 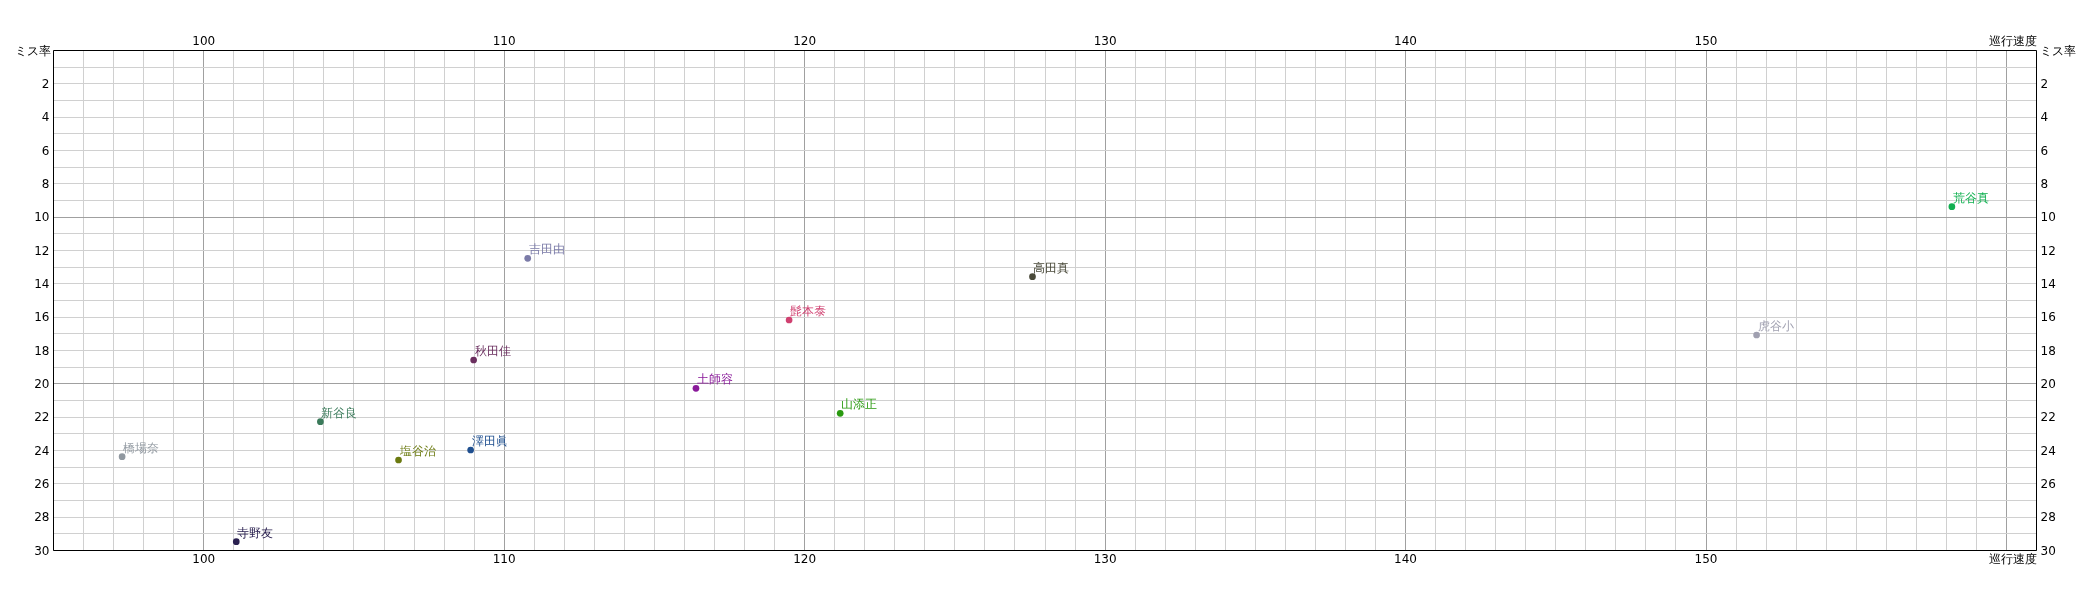 I want to click on series-label: 新谷良, so click(x=339, y=412).